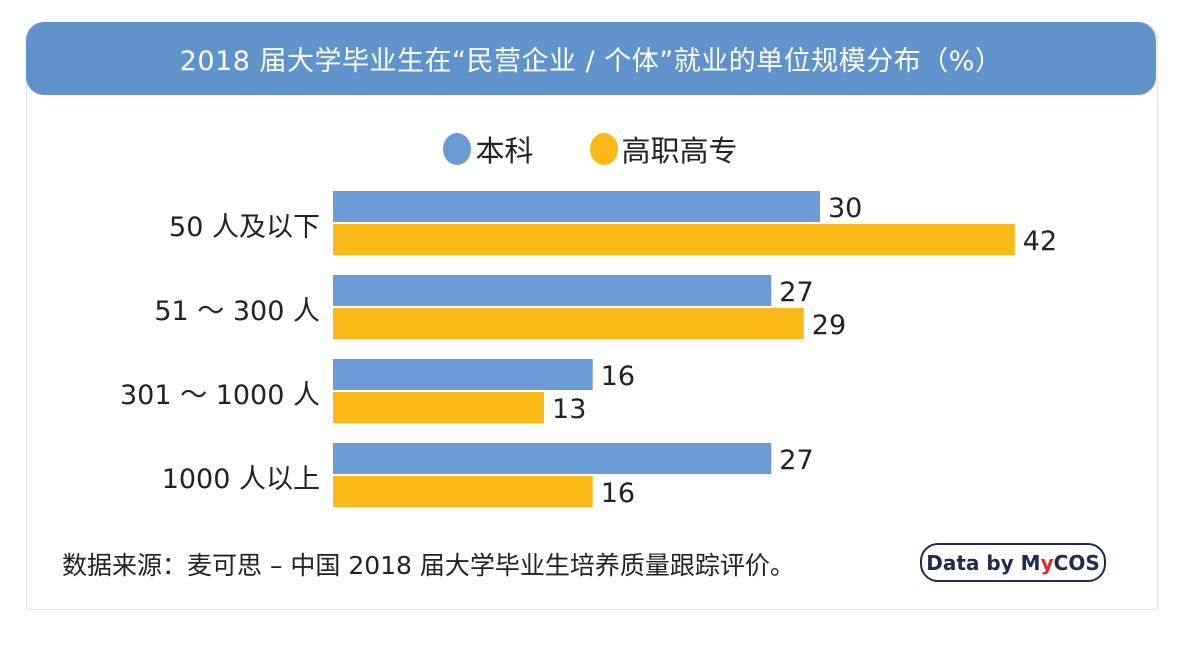 This screenshot has height=645, width=1181. What do you see at coordinates (569, 409) in the screenshot?
I see `data-label: 13` at bounding box center [569, 409].